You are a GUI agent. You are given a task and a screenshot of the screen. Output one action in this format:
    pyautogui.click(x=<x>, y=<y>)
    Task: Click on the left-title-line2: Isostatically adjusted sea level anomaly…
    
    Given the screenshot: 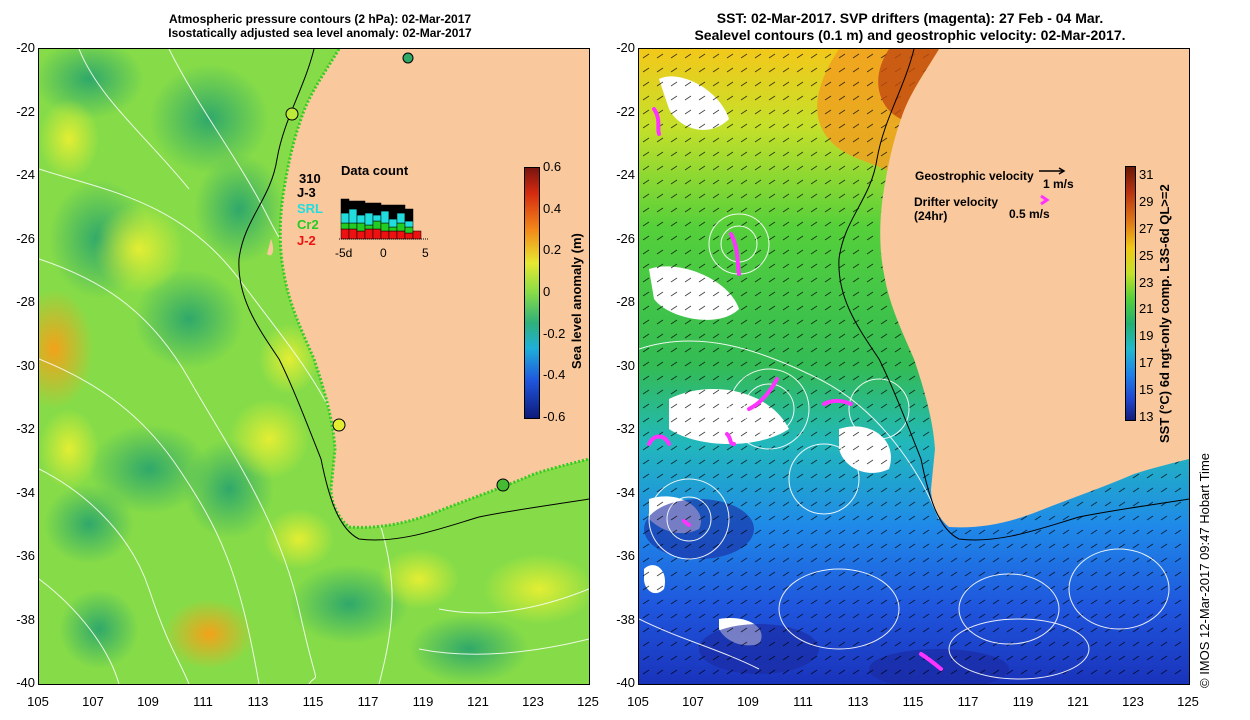 What is the action you would take?
    pyautogui.click(x=320, y=33)
    